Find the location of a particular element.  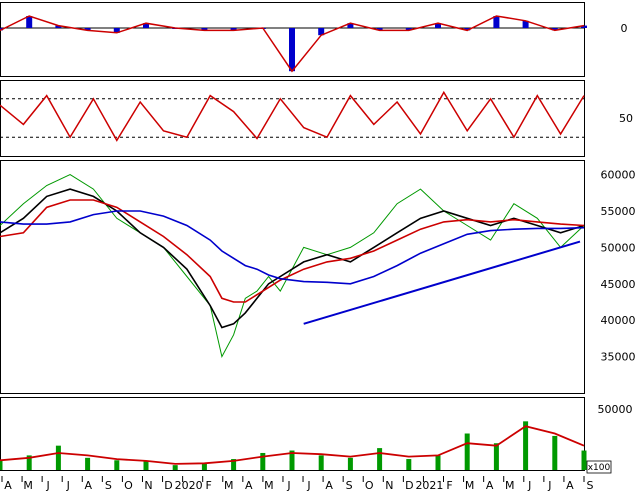

y-tick-label: 50 is located at coordinates (626, 118).